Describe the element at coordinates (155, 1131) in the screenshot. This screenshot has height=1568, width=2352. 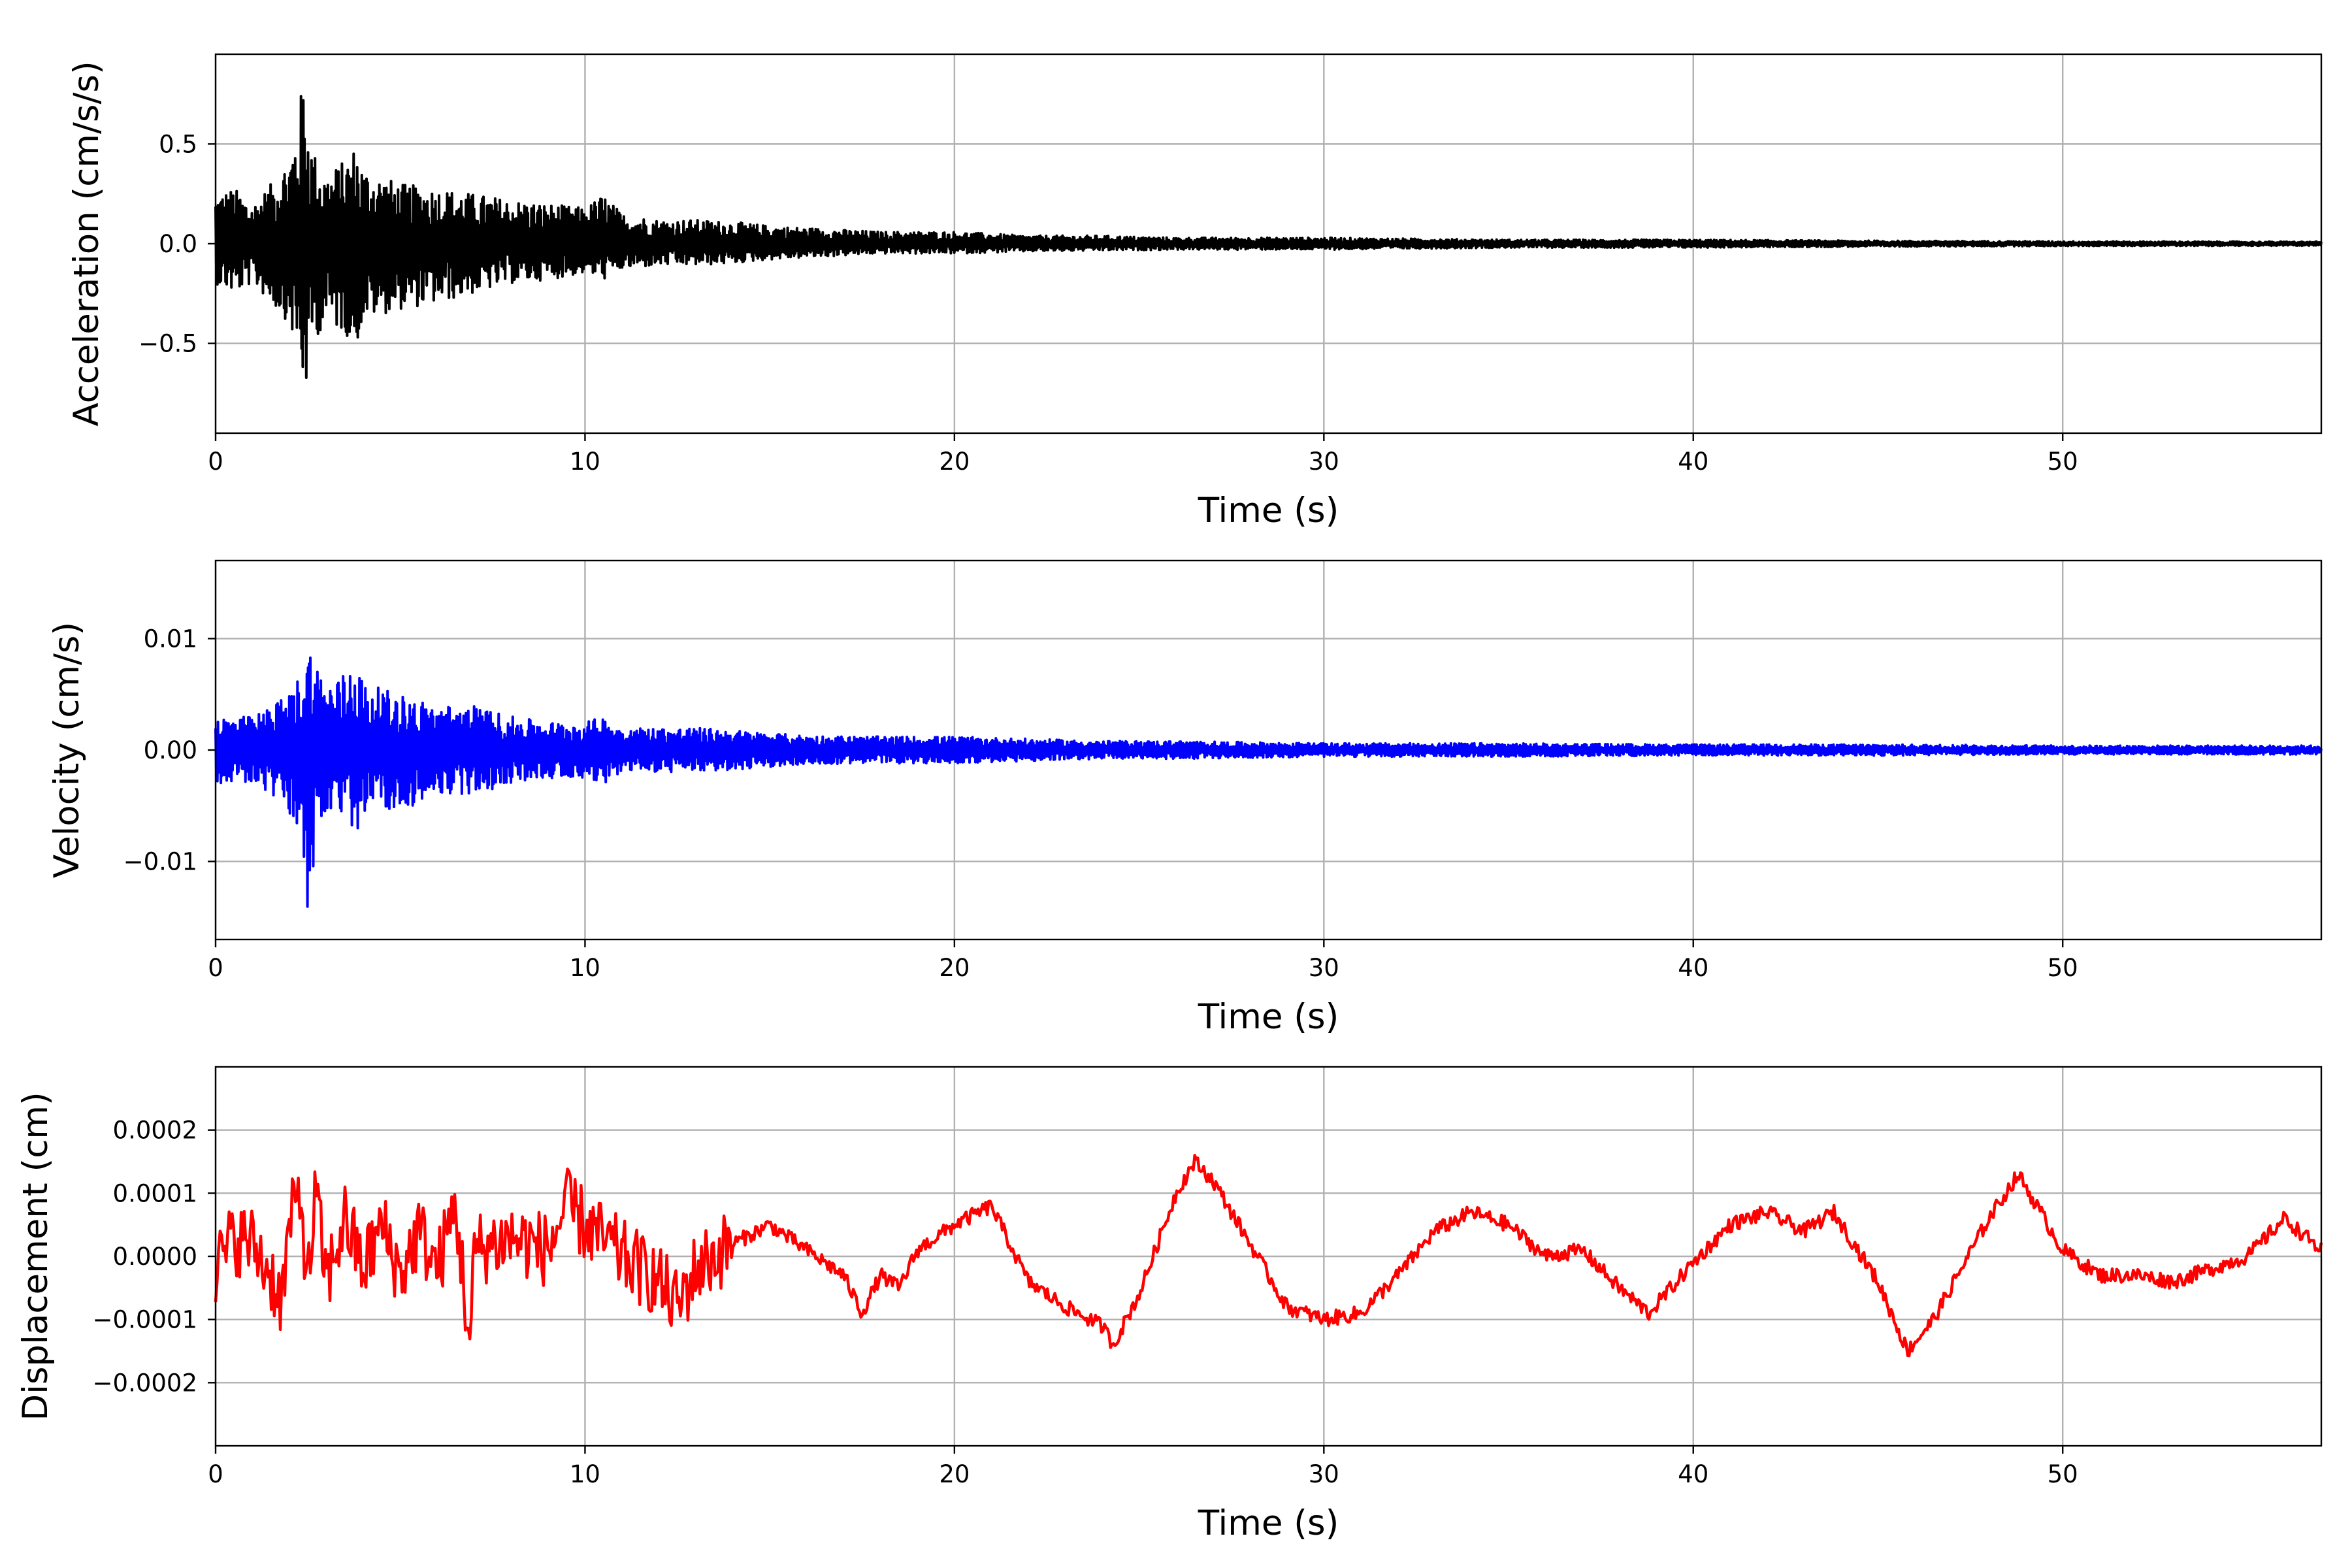
I see `displacement-y-tick-label: 0.0002` at that location.